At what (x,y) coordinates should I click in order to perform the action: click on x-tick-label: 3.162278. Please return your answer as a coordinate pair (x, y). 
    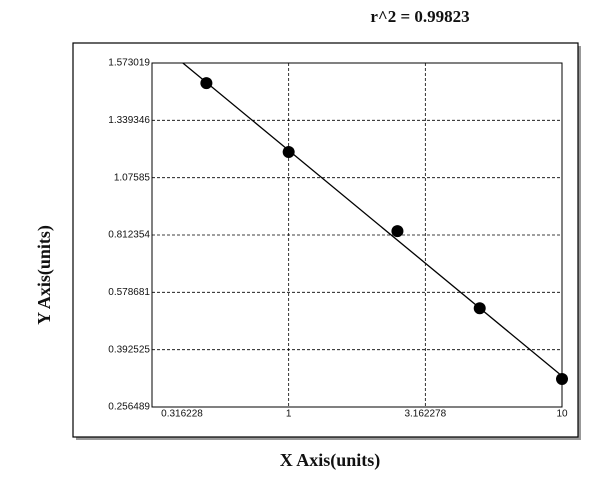
    Looking at the image, I should click on (425, 414).